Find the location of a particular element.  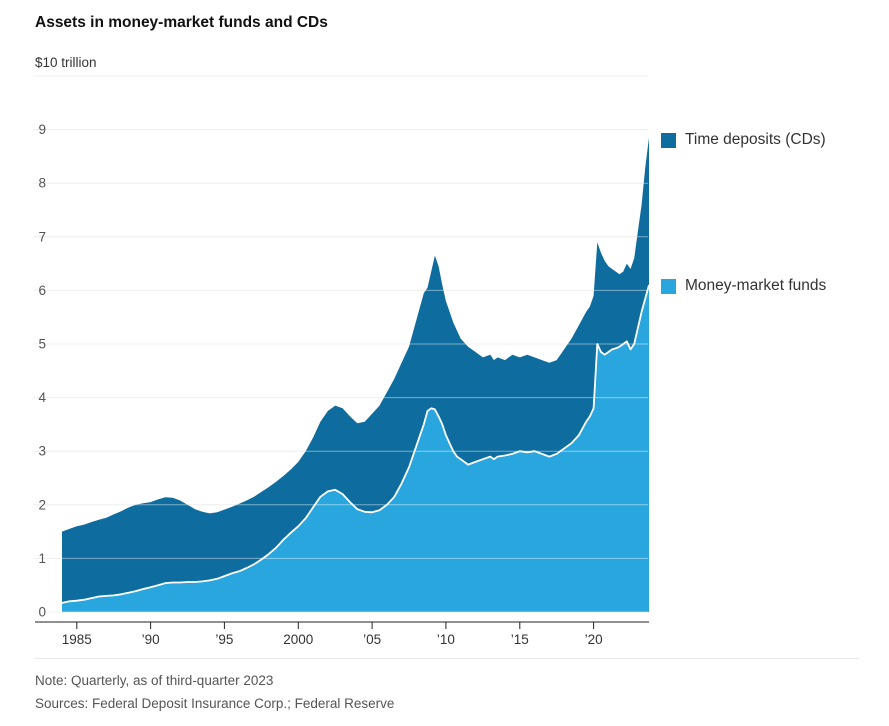

svg-text: ’95 is located at coordinates (224, 639).